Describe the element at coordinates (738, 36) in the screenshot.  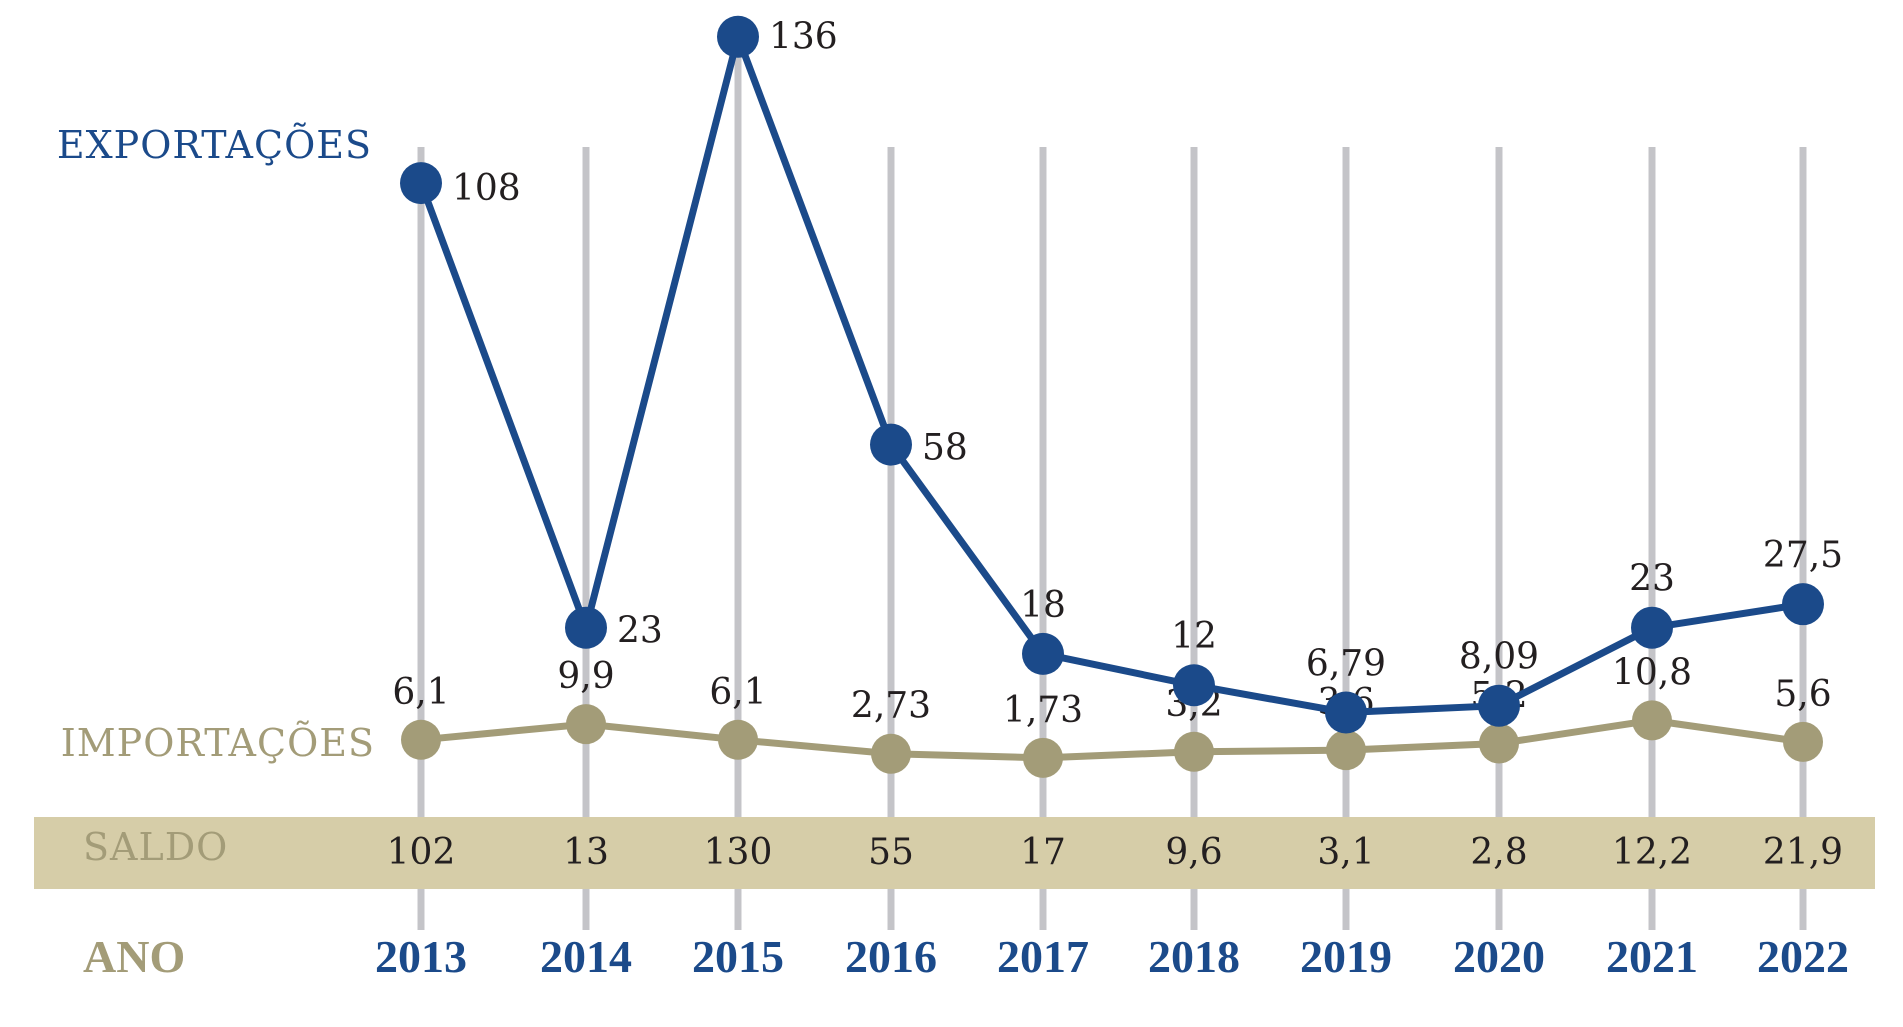
I see `exportacoes-point-2015` at that location.